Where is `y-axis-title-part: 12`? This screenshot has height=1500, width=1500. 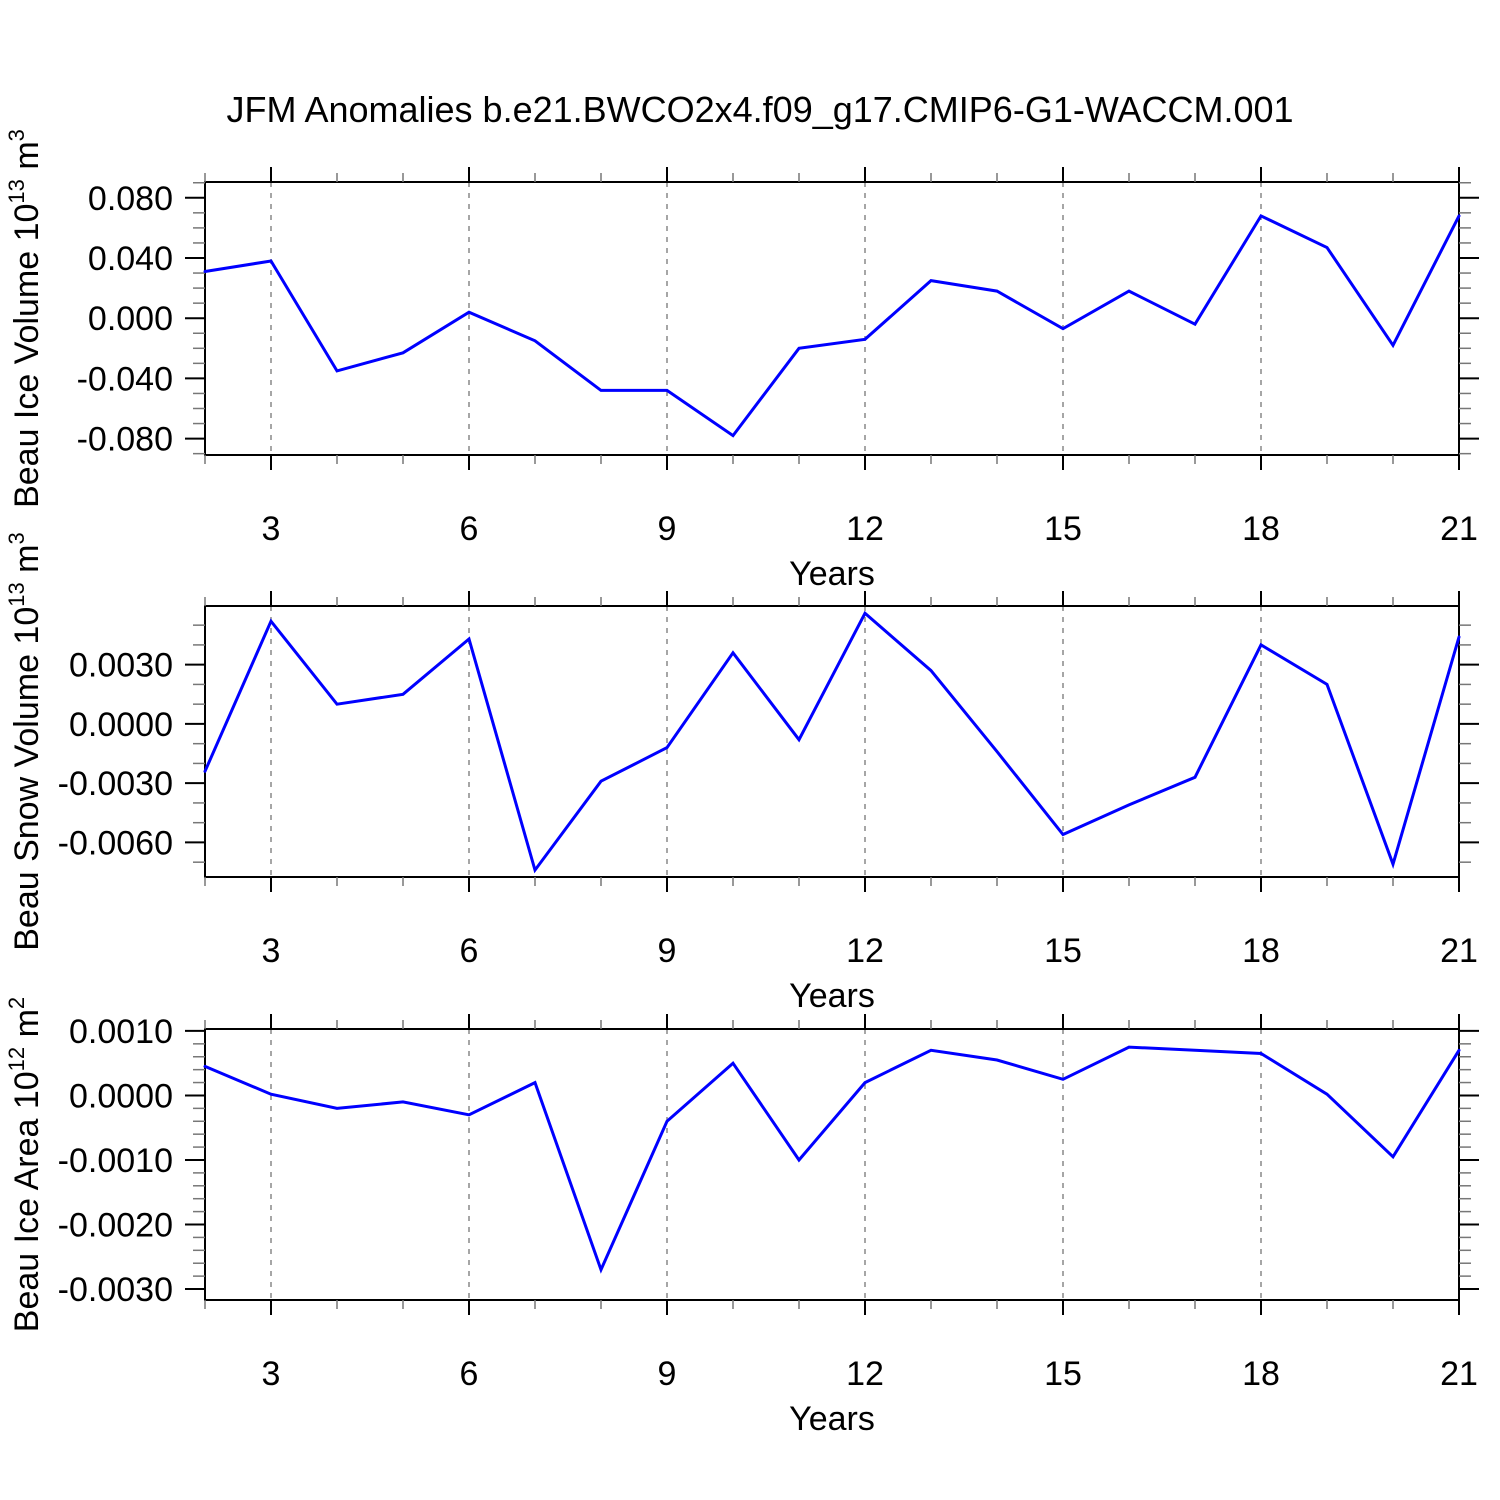
y-axis-title-part: 12 is located at coordinates (16, 1059).